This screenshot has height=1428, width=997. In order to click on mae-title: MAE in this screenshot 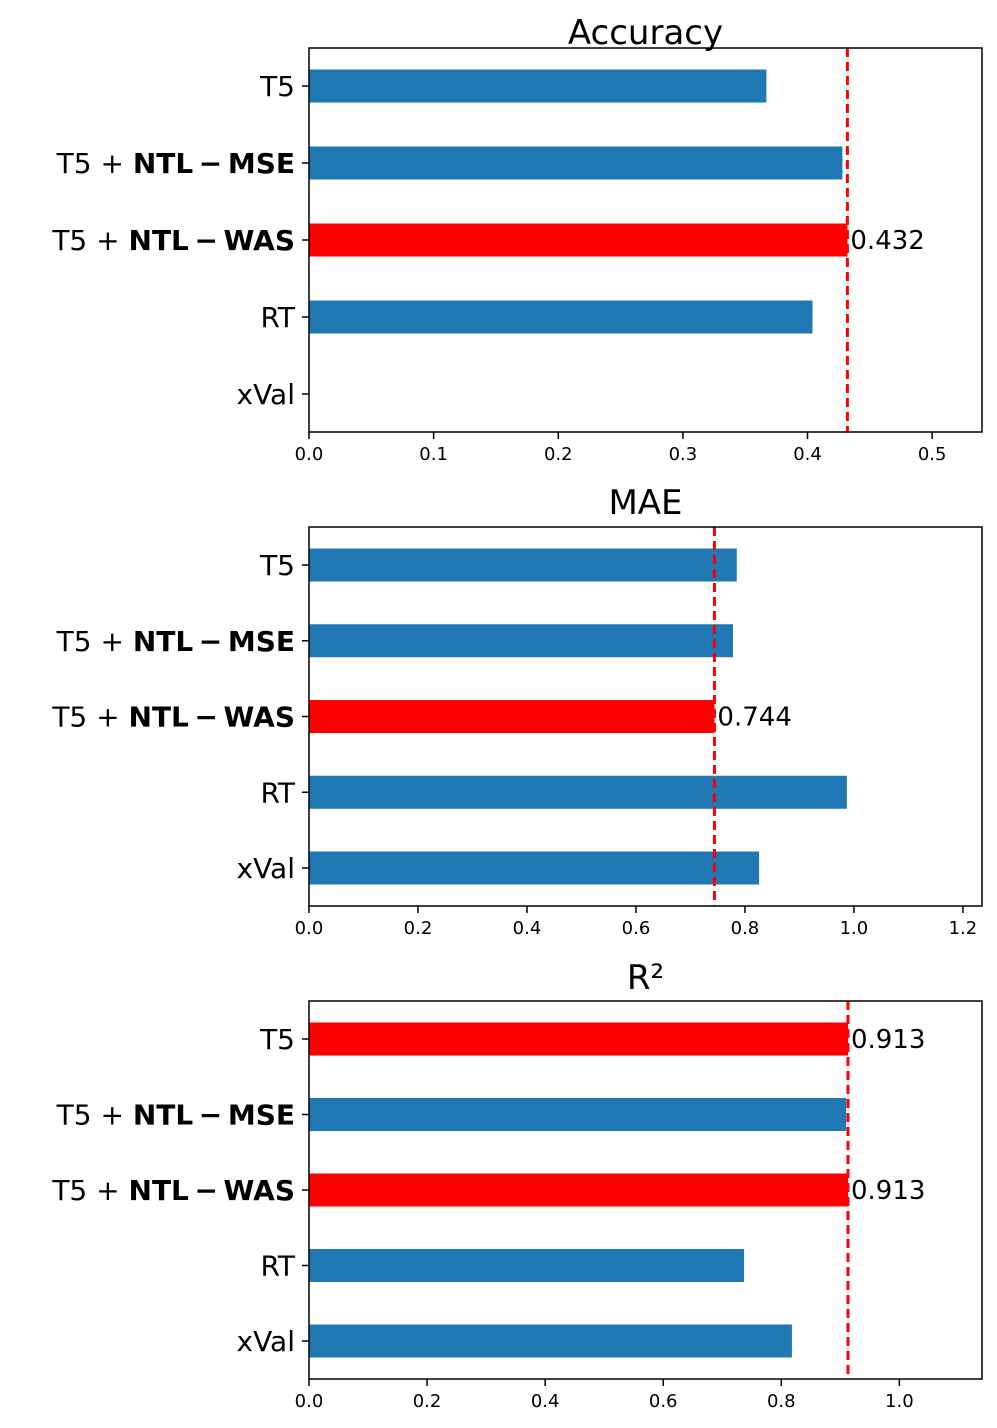, I will do `click(645, 503)`.